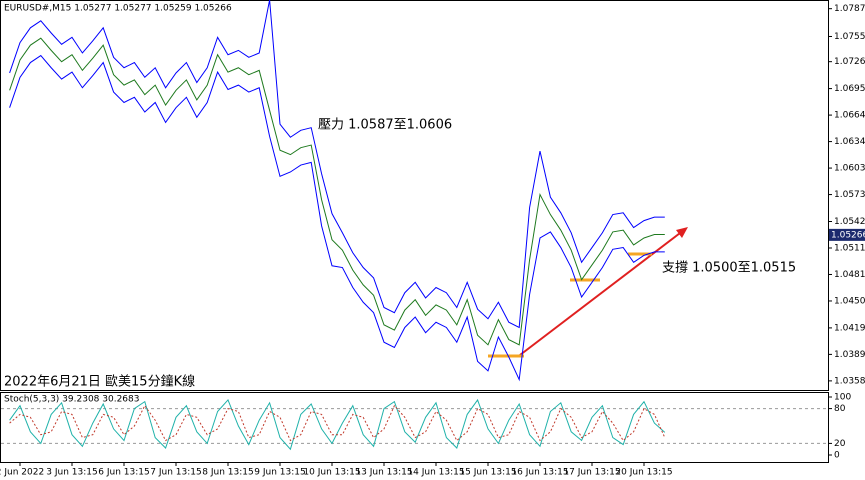 The width and height of the screenshot is (865, 480). Describe the element at coordinates (435, 473) in the screenshot. I see `x-tick-label: 14 Jun 13:15` at that location.